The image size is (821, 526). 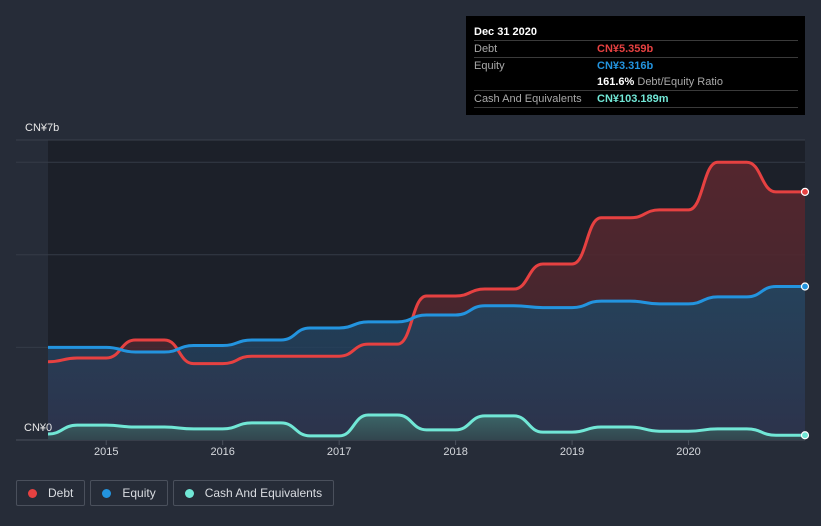 What do you see at coordinates (139, 493) in the screenshot?
I see `legend-label: Equity` at bounding box center [139, 493].